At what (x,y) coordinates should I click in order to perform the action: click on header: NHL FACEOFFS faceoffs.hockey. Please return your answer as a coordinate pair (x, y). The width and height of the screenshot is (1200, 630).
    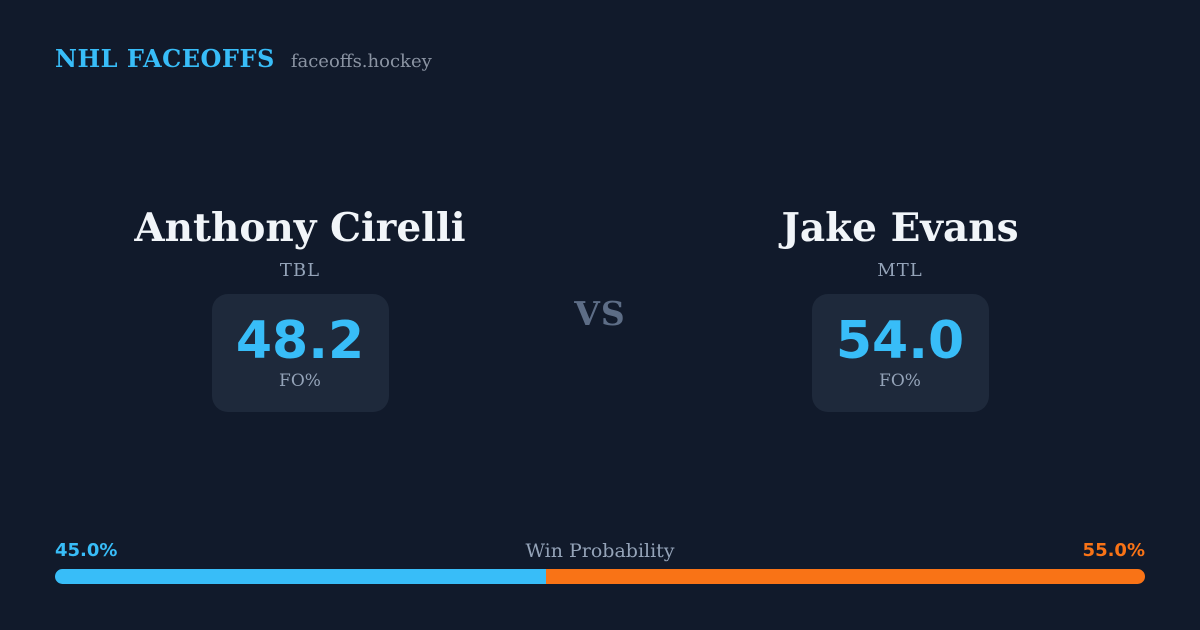
    Looking at the image, I should click on (243, 58).